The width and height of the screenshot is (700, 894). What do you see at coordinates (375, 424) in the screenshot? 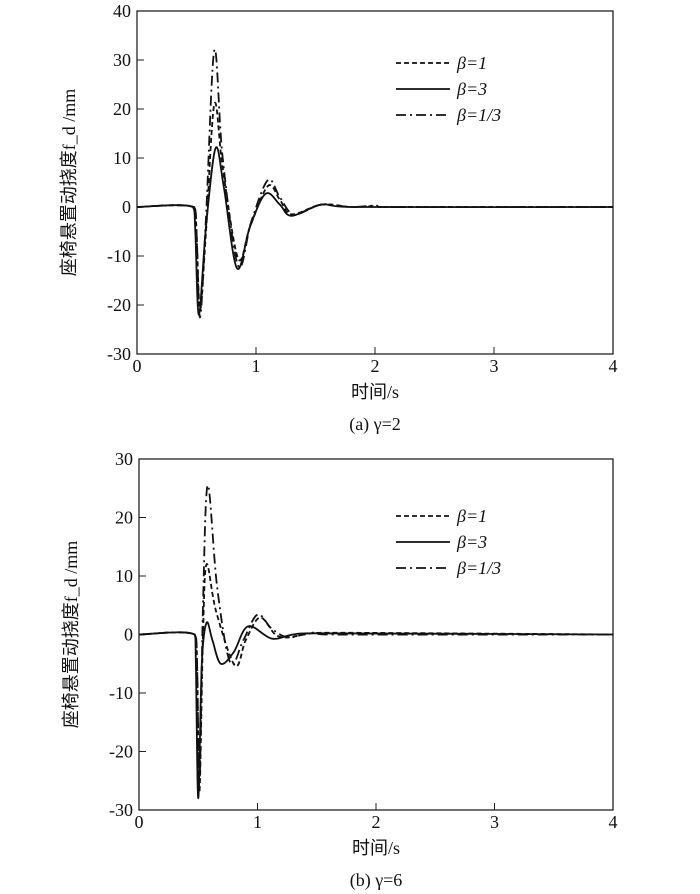
I see `subplot-caption: (a) γ=2` at bounding box center [375, 424].